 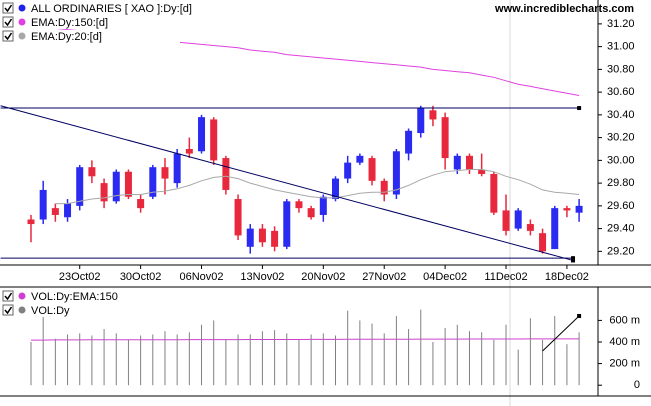 What do you see at coordinates (621, 183) in the screenshot?
I see `y-tick-label: 29.80` at bounding box center [621, 183].